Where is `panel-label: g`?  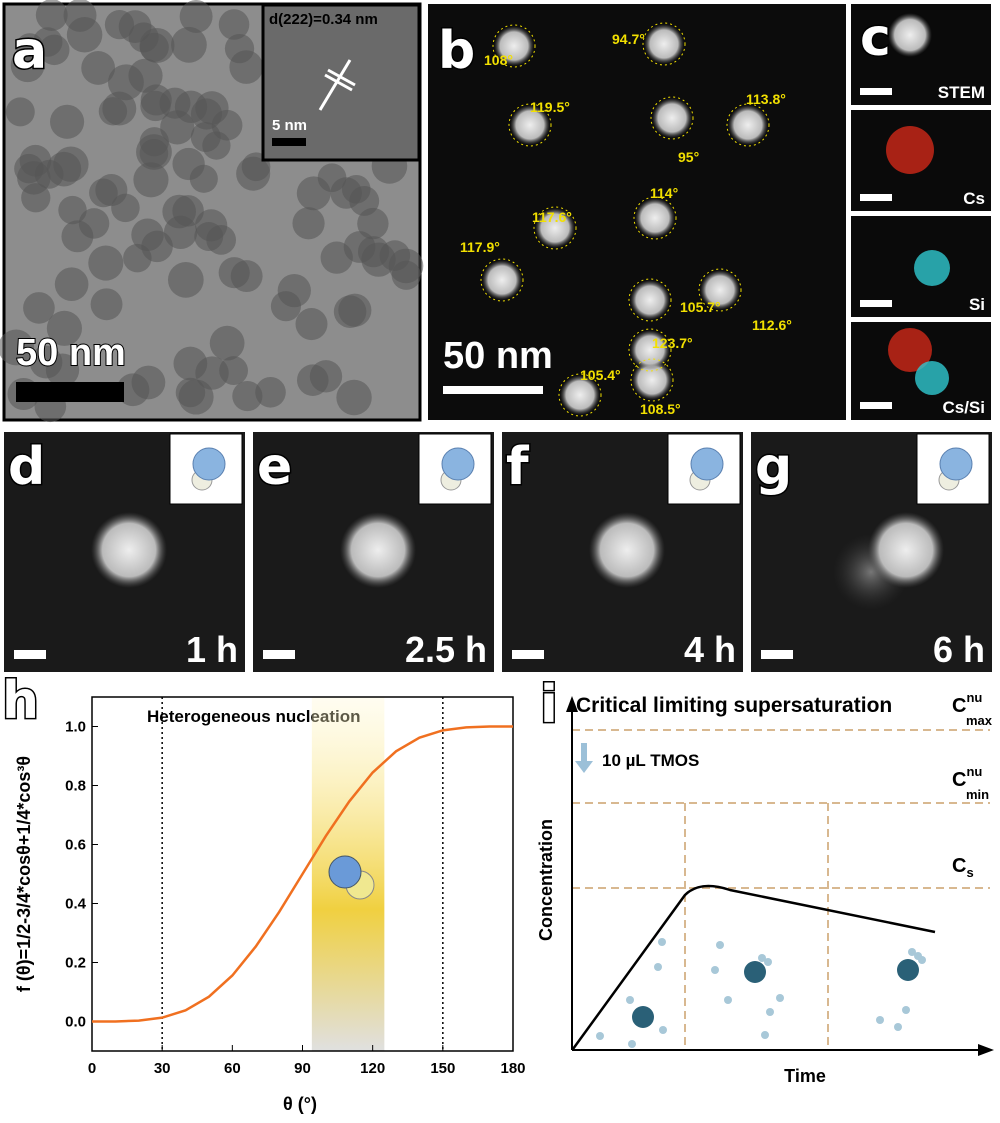
panel-label: g is located at coordinates (773, 467).